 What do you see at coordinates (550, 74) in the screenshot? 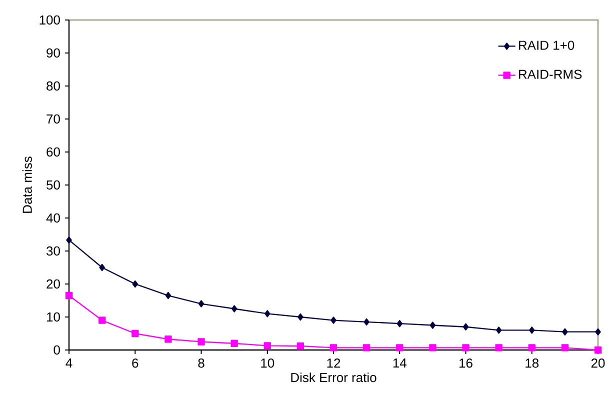
I see `legend-label: RAID-RMS` at bounding box center [550, 74].